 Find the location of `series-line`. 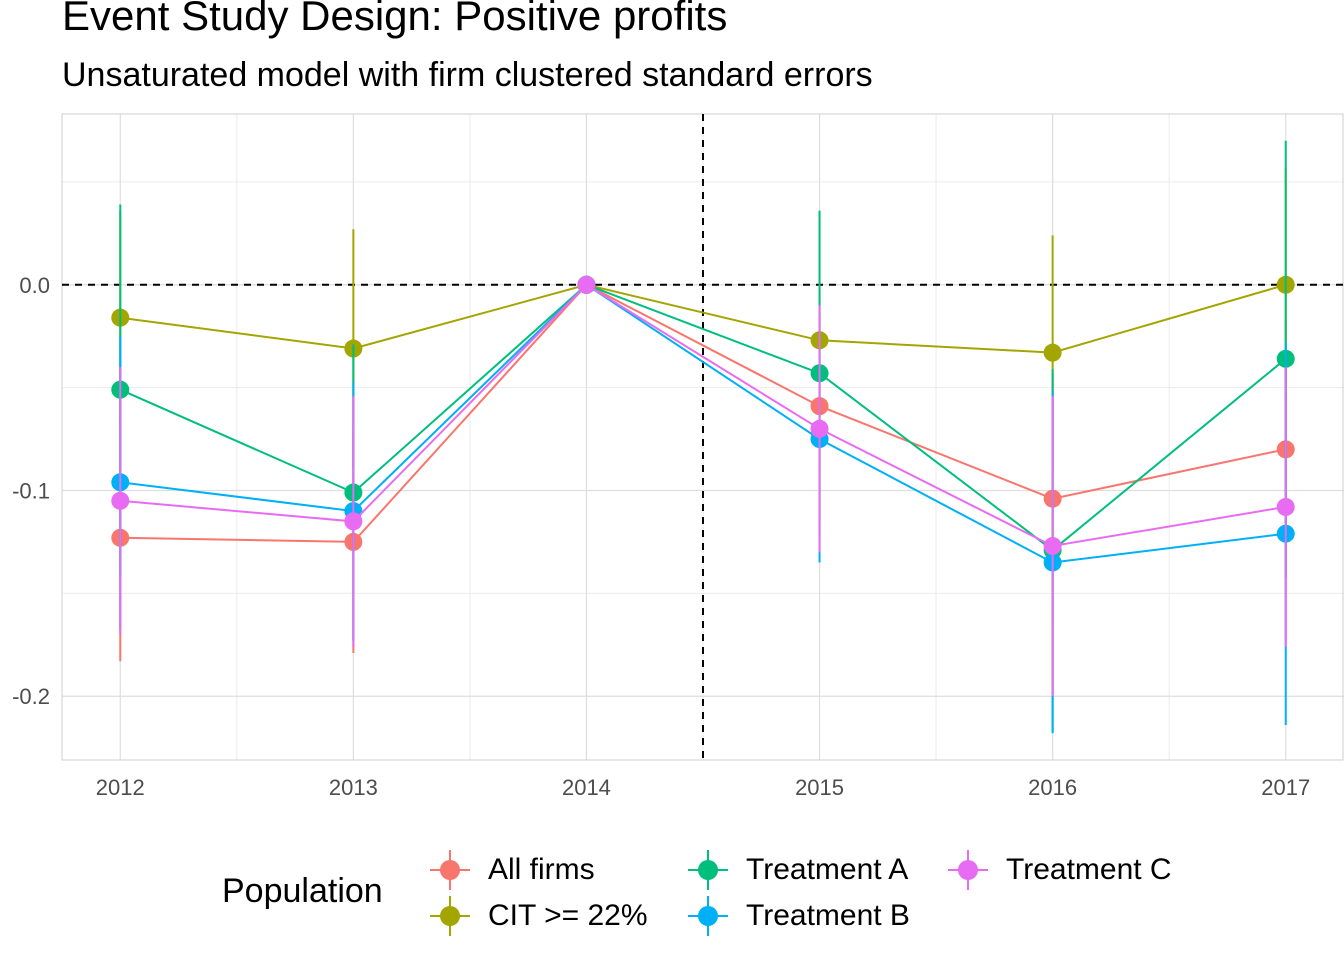

series-line is located at coordinates (703, 318).